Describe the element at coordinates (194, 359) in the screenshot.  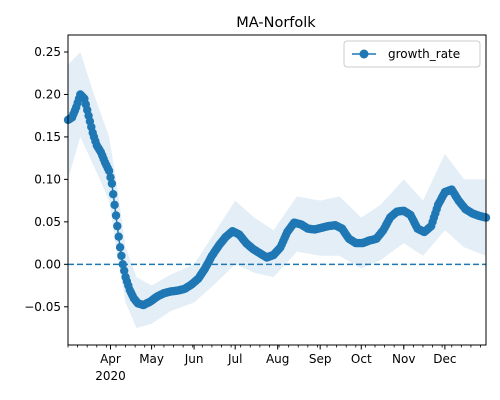
I see `x-tick-label: Jun` at that location.